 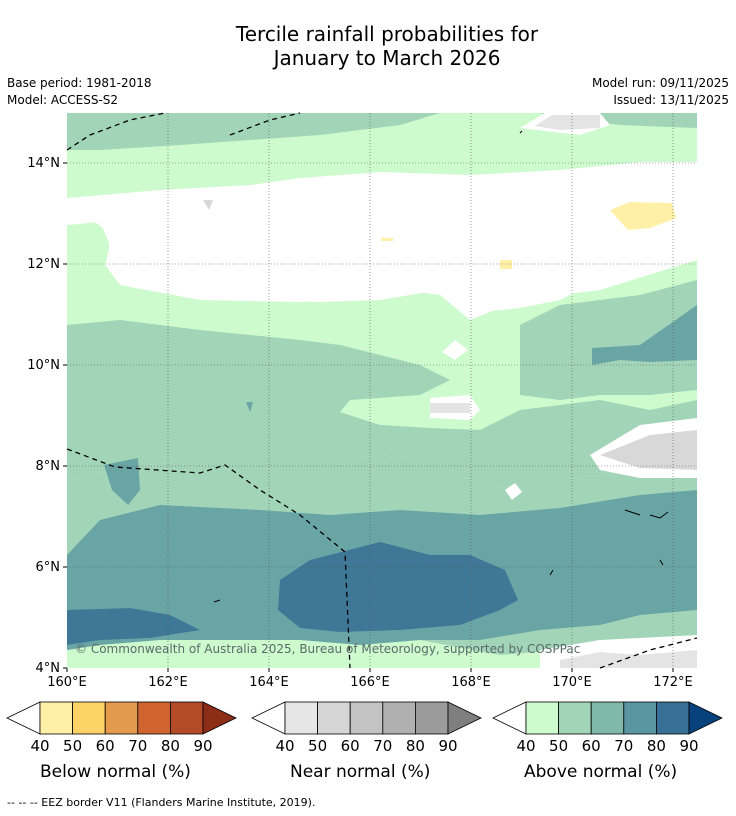 What do you see at coordinates (671, 100) in the screenshot?
I see `issued-date: Issued: 13/11/2025` at bounding box center [671, 100].